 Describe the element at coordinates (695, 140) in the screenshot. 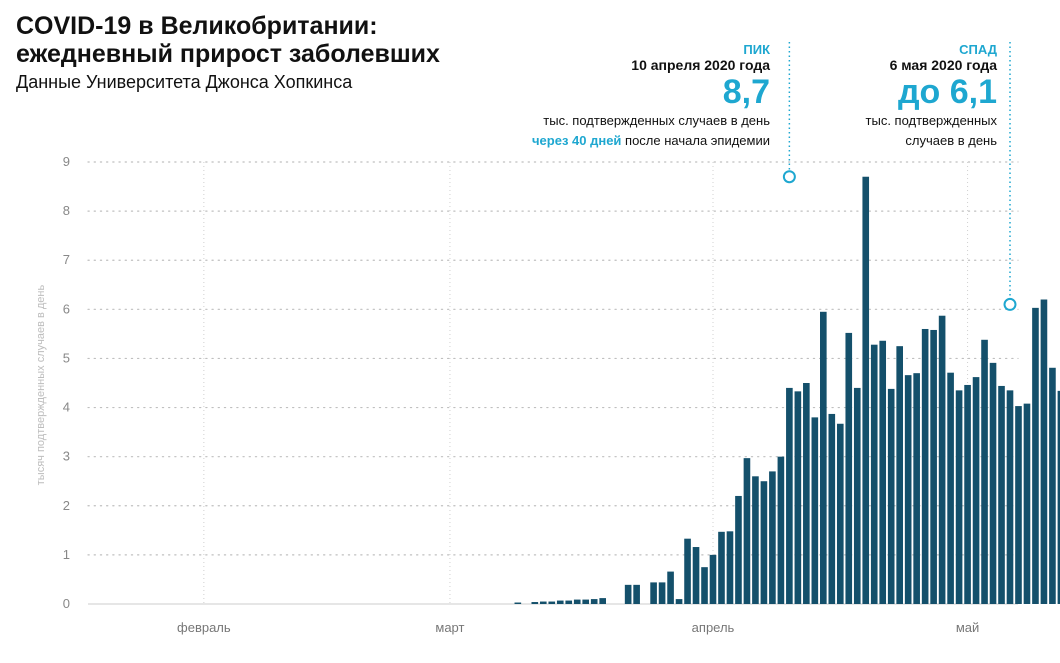

I see `peak-text-rest: после начала эпидемии` at that location.